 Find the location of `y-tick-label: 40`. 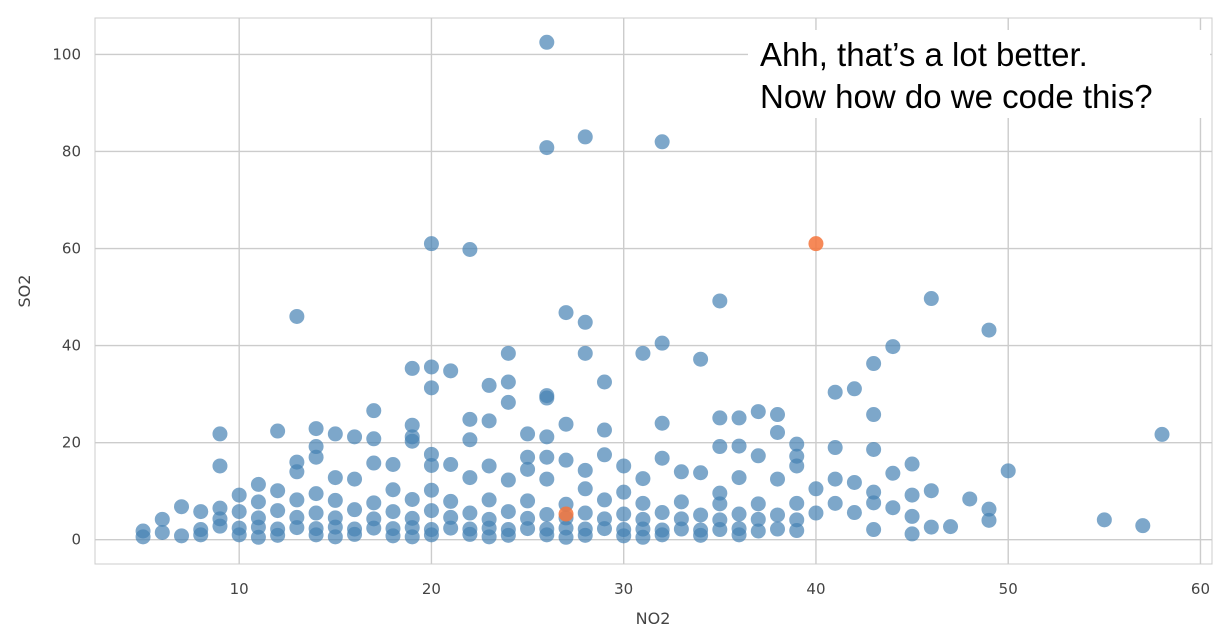

y-tick-label: 40 is located at coordinates (71, 346).